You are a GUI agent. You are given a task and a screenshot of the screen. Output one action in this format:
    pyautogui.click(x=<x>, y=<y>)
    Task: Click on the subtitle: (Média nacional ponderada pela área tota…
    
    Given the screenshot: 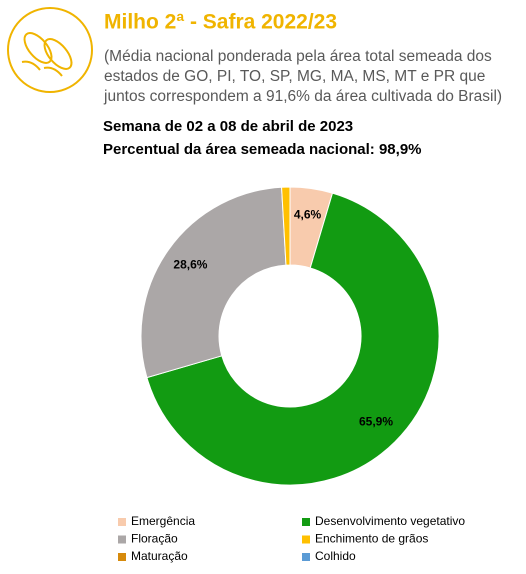 What is the action you would take?
    pyautogui.click(x=298, y=56)
    